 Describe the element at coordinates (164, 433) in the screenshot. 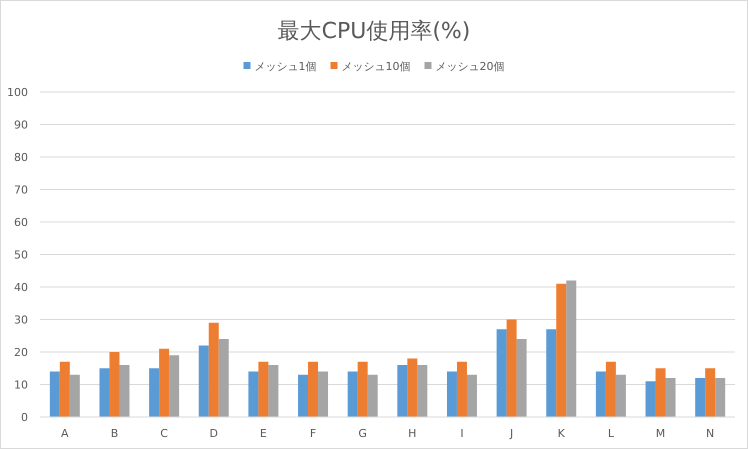

I see `x-tick-label: C` at that location.